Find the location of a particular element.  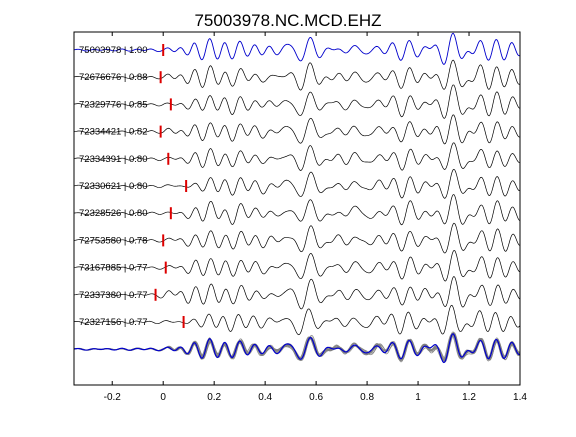

trace-label-6: 72328526 | 0.80 is located at coordinates (113, 213).